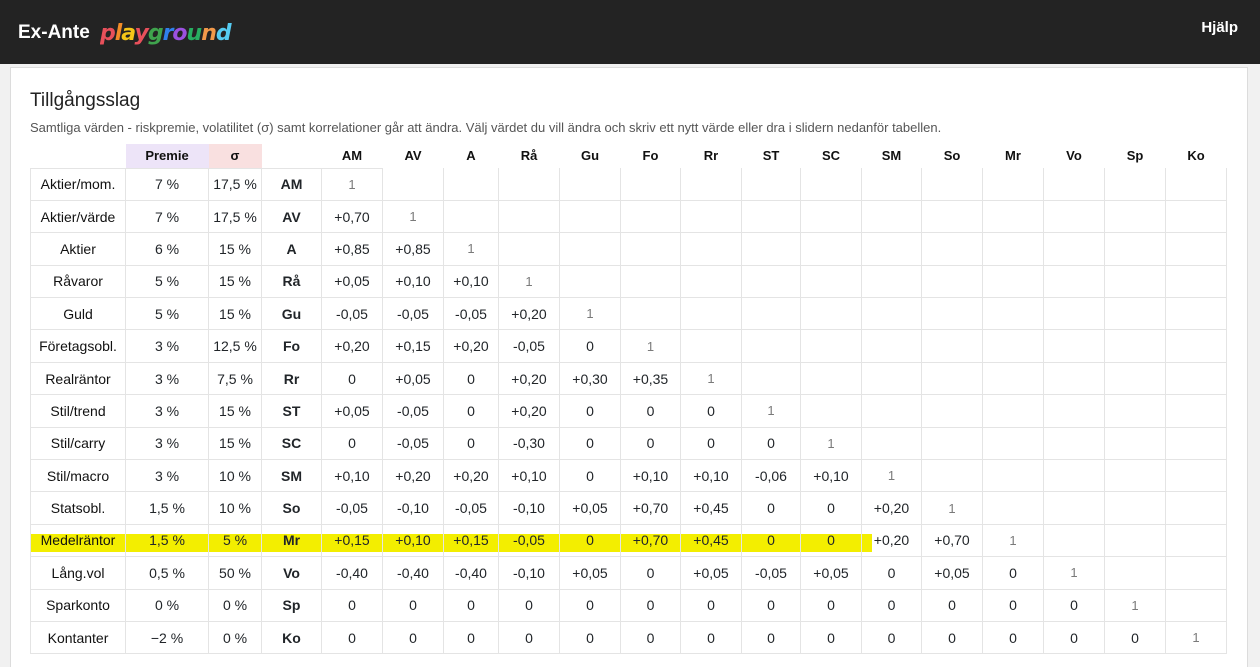 The image size is (1260, 667). What do you see at coordinates (711, 540) in the screenshot?
I see `correlation-cell: +0,45` at bounding box center [711, 540].